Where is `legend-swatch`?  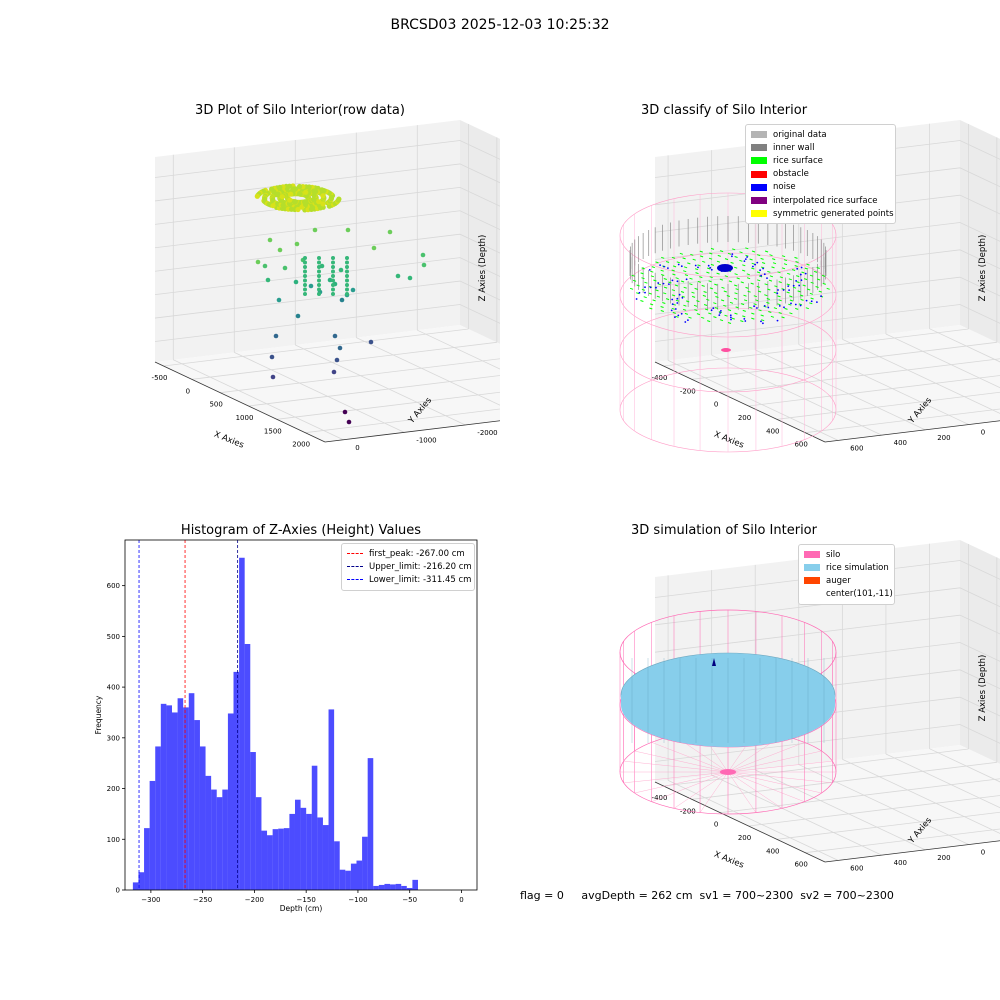
legend-swatch is located at coordinates (759, 135).